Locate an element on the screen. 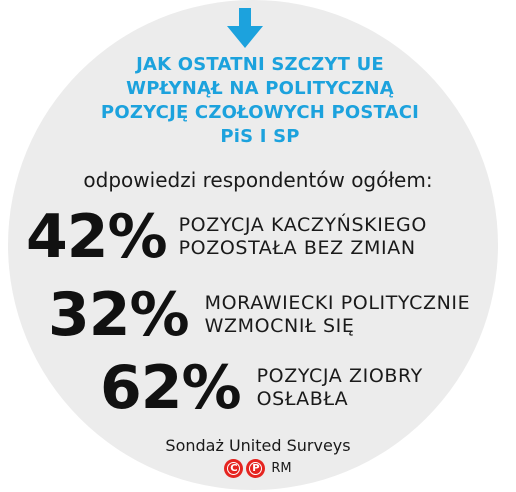 The width and height of the screenshot is (516, 492). stat-morawiecki: 32% MORAWIECKI POLITYCZNIE WZMOCNIŁ SIĘ is located at coordinates (259, 315).